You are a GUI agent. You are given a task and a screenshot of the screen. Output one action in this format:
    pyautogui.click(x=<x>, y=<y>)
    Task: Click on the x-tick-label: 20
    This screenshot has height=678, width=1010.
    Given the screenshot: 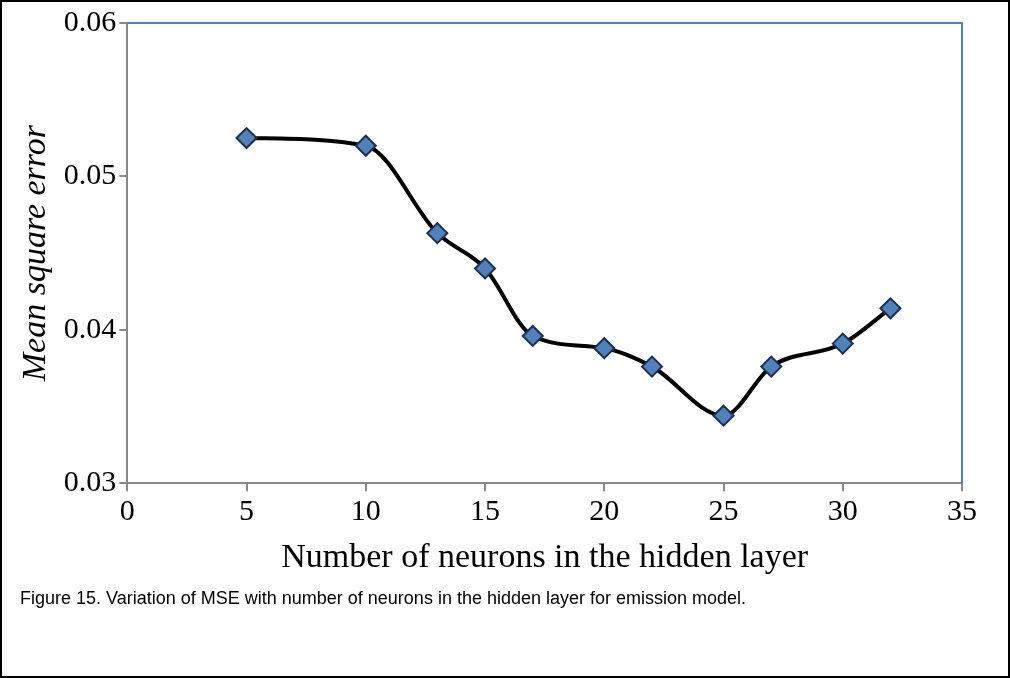 What is the action you would take?
    pyautogui.click(x=604, y=510)
    